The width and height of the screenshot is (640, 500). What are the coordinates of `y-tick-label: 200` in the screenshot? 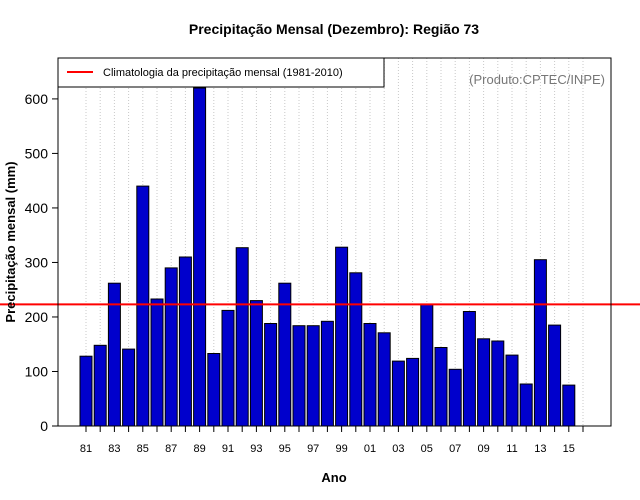 It's located at (37, 317).